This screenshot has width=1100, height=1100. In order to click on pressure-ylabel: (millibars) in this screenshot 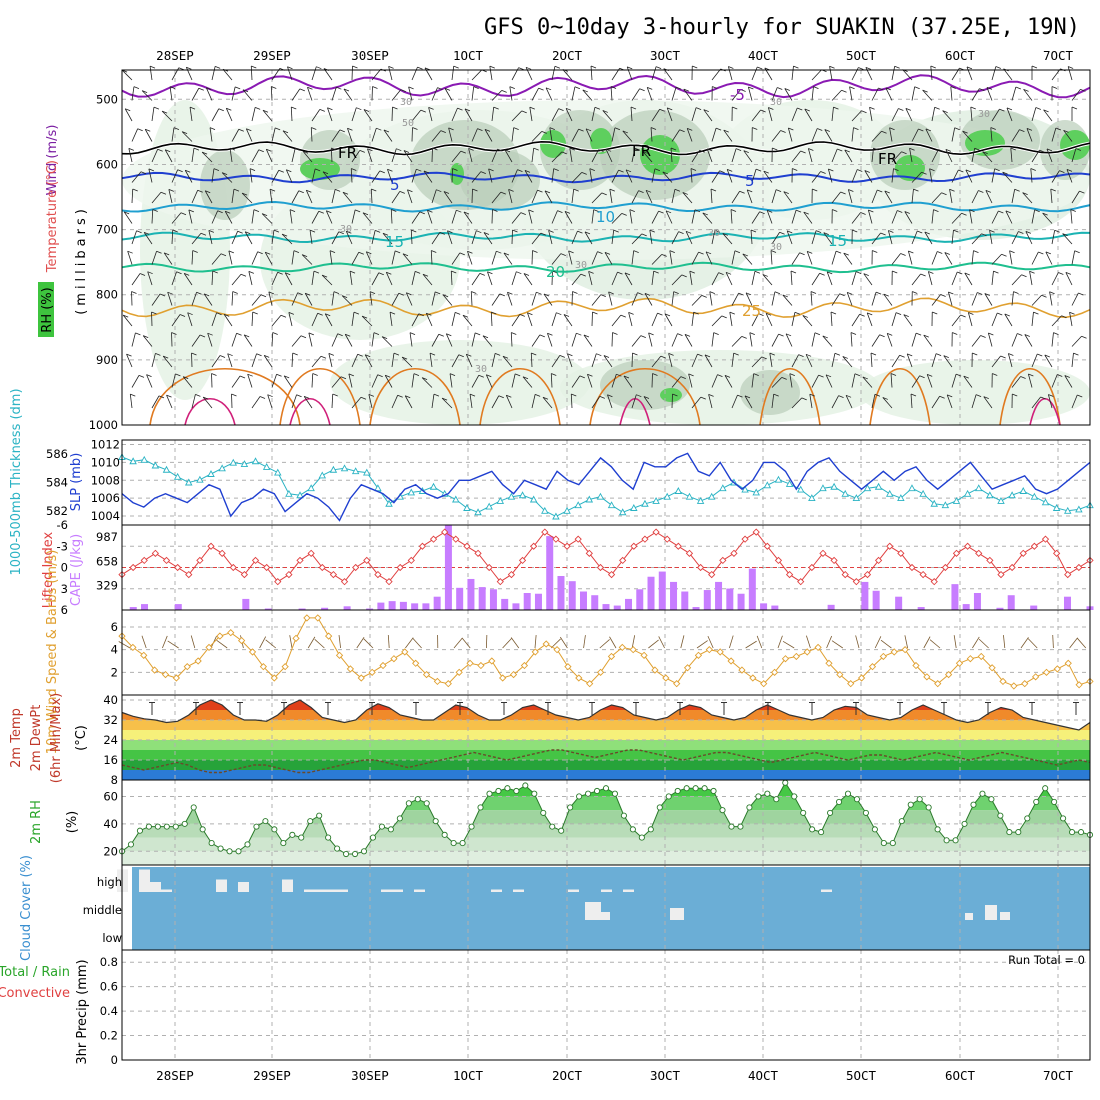, I will do `click(81, 260)`.